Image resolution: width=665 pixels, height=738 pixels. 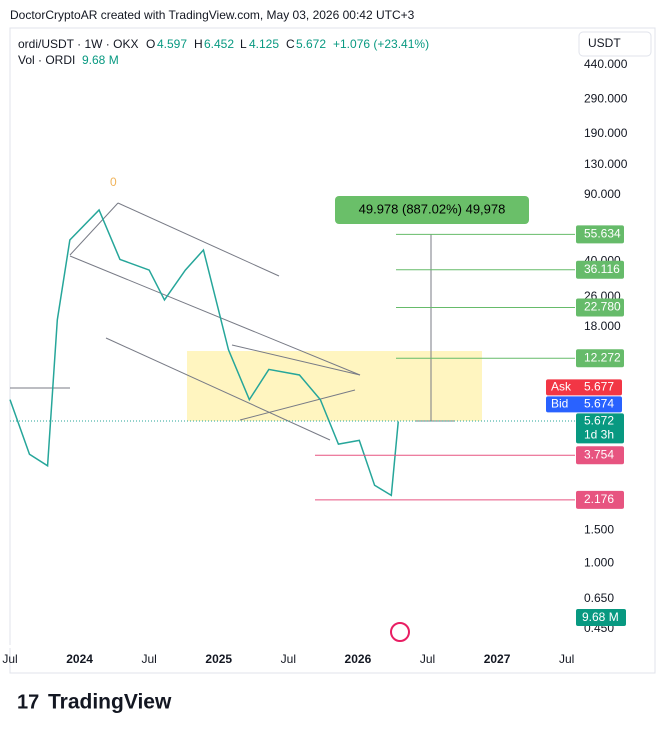 What do you see at coordinates (79, 659) in the screenshot?
I see `x-tick-label: 2024` at bounding box center [79, 659].